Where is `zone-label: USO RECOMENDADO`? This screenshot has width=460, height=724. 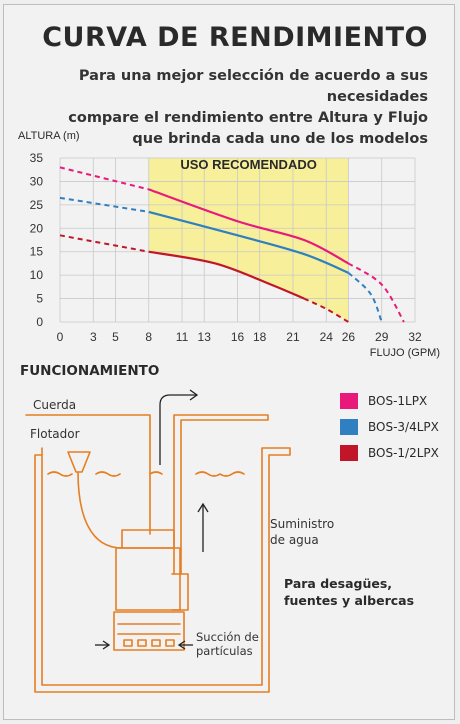 zone-label: USO RECOMENDADO is located at coordinates (248, 164).